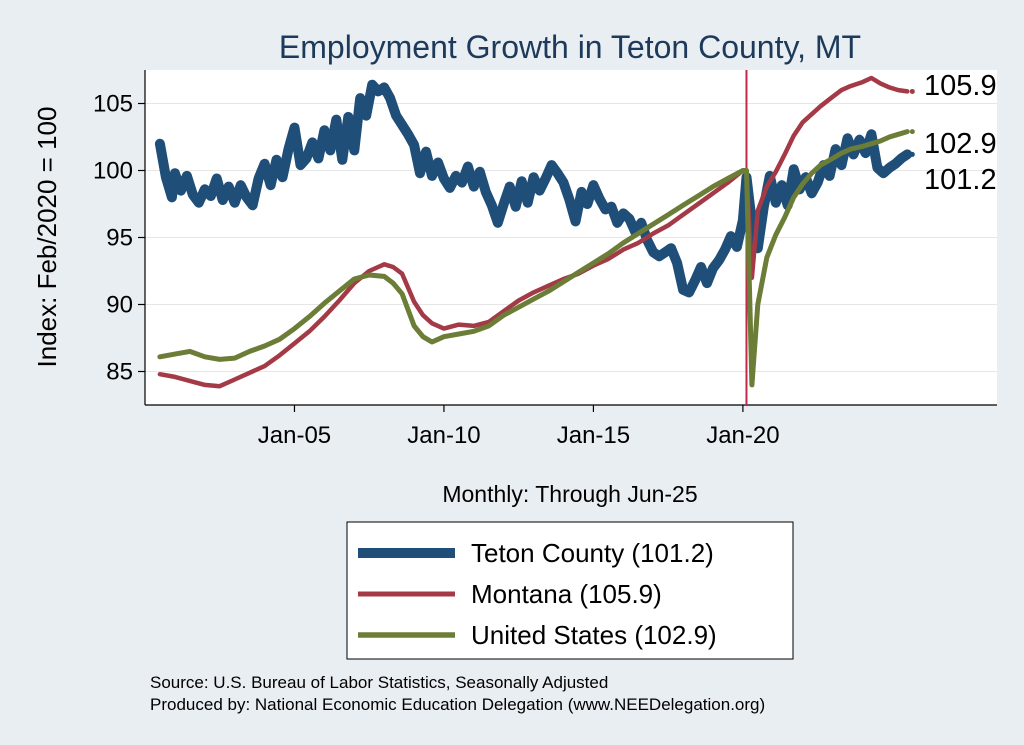 The height and width of the screenshot is (745, 1024). I want to click on x-tick-label-Jan-20: Jan-20, so click(742, 435).